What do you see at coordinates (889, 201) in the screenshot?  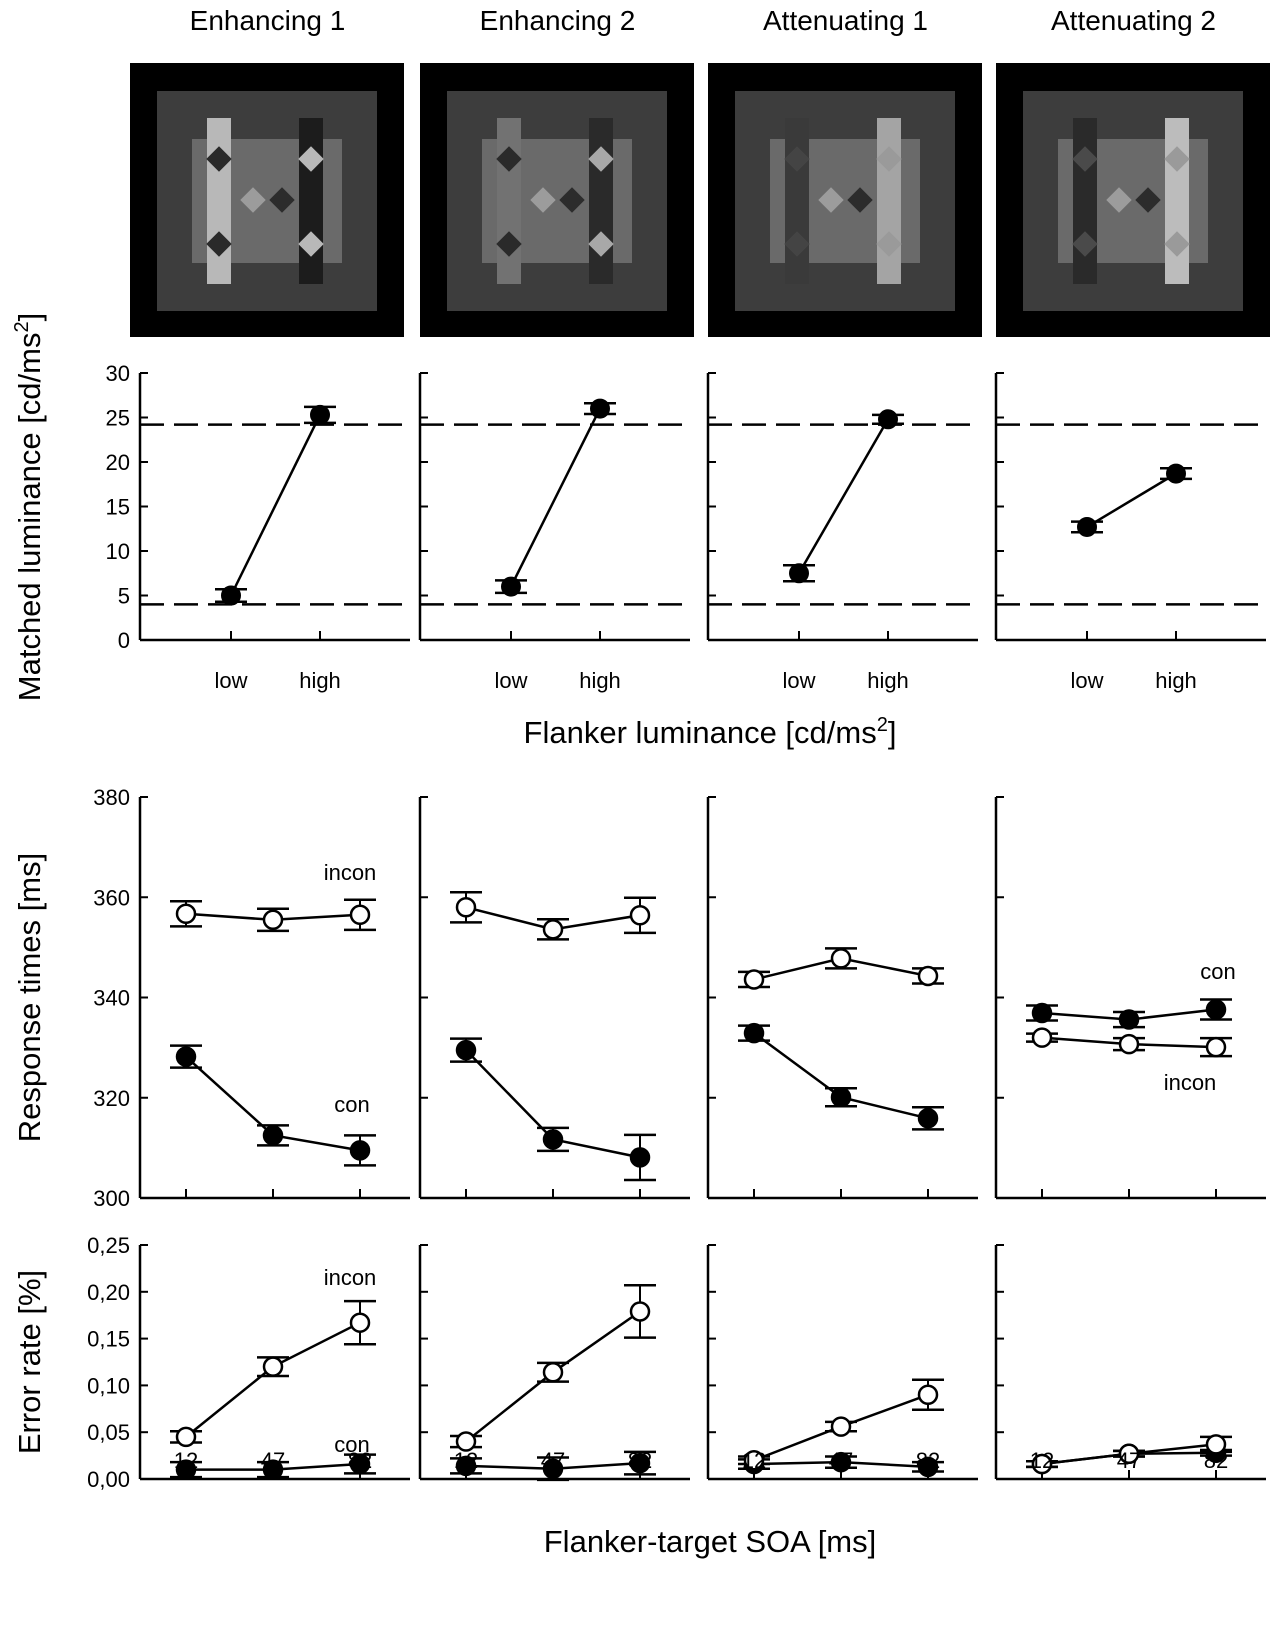 I see `right-flanker-bar` at bounding box center [889, 201].